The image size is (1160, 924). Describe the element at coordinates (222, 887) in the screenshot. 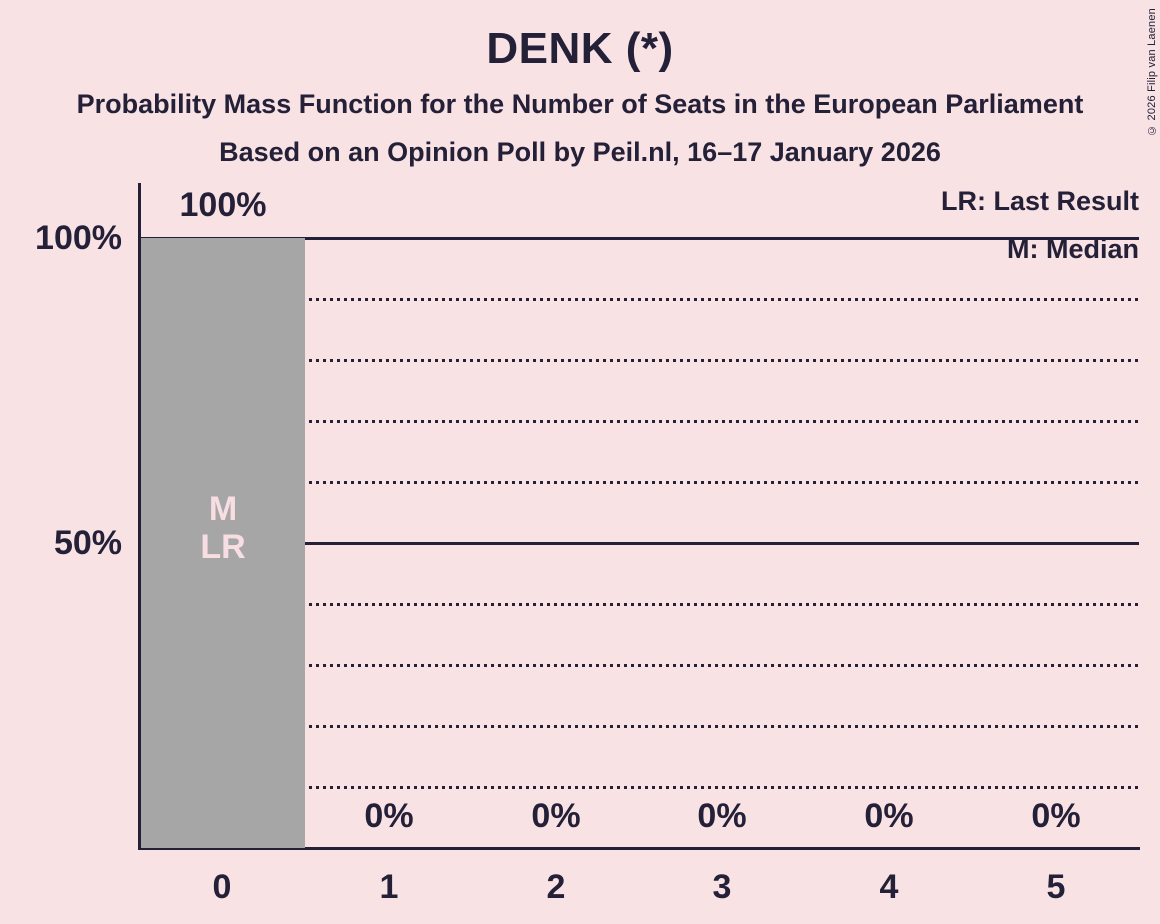

I see `x-tick-0: 0` at that location.